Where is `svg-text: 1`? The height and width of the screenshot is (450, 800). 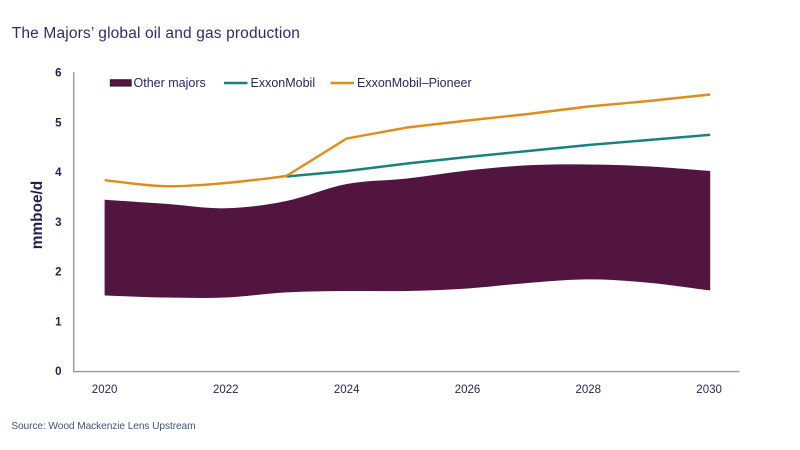 svg-text: 1 is located at coordinates (58, 322).